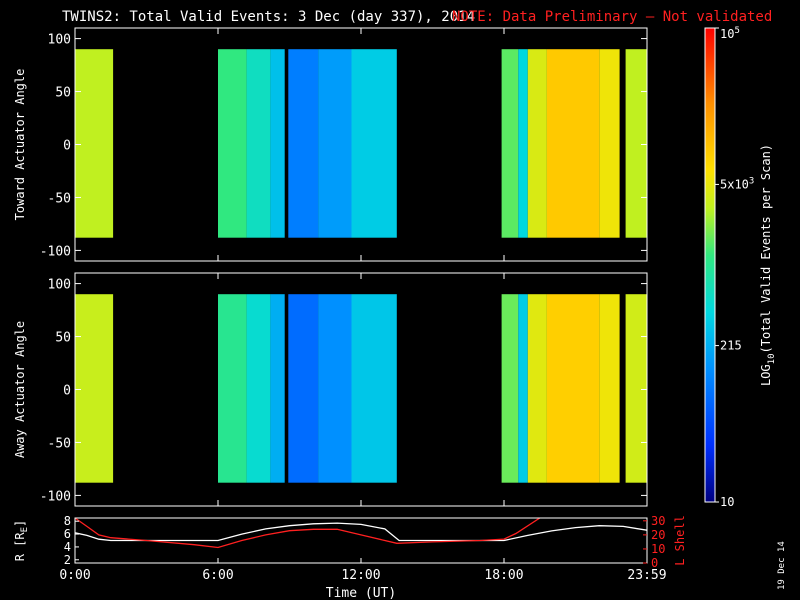 Image resolution: width=800 pixels, height=600 pixels. What do you see at coordinates (21, 541) in the screenshot?
I see `radius-axis-label: R [RE]` at bounding box center [21, 541].